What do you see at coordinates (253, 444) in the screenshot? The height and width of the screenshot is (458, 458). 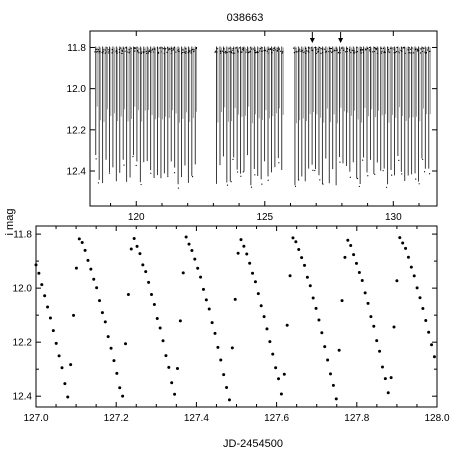 I see `x-axis-label: JD-2454500` at bounding box center [253, 444].